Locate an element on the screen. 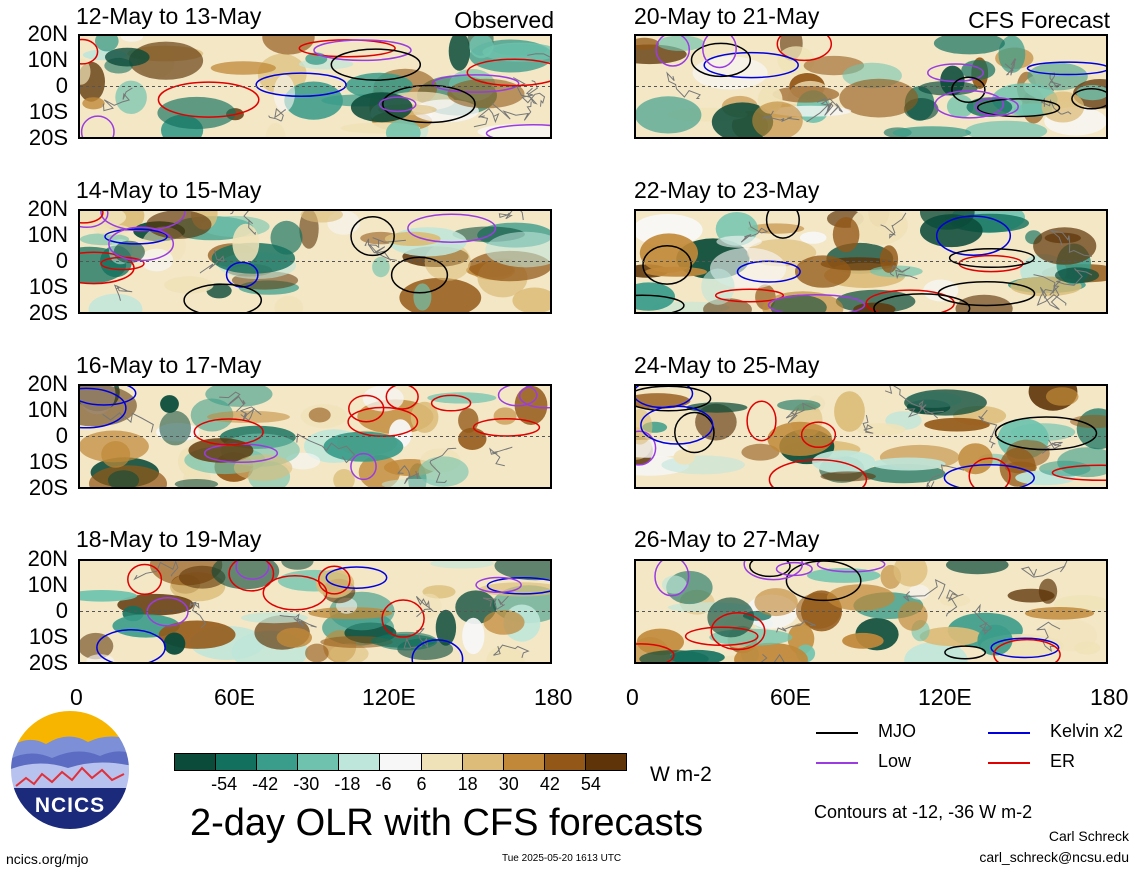  observed-label: Observed is located at coordinates (504, 20).